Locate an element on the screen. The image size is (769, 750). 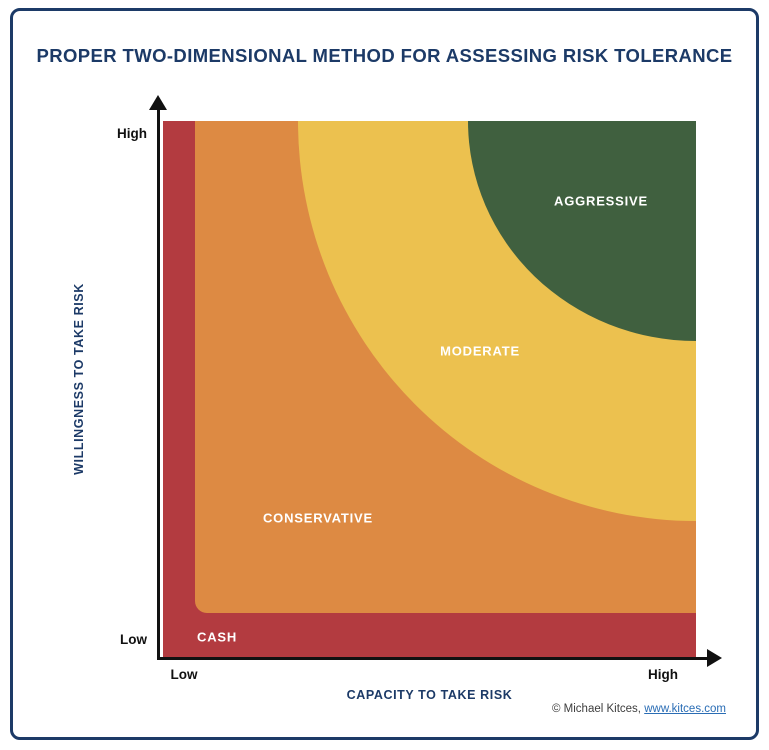
footer-credit: © Michael Kitces, www.kitces.com is located at coordinates (639, 709).